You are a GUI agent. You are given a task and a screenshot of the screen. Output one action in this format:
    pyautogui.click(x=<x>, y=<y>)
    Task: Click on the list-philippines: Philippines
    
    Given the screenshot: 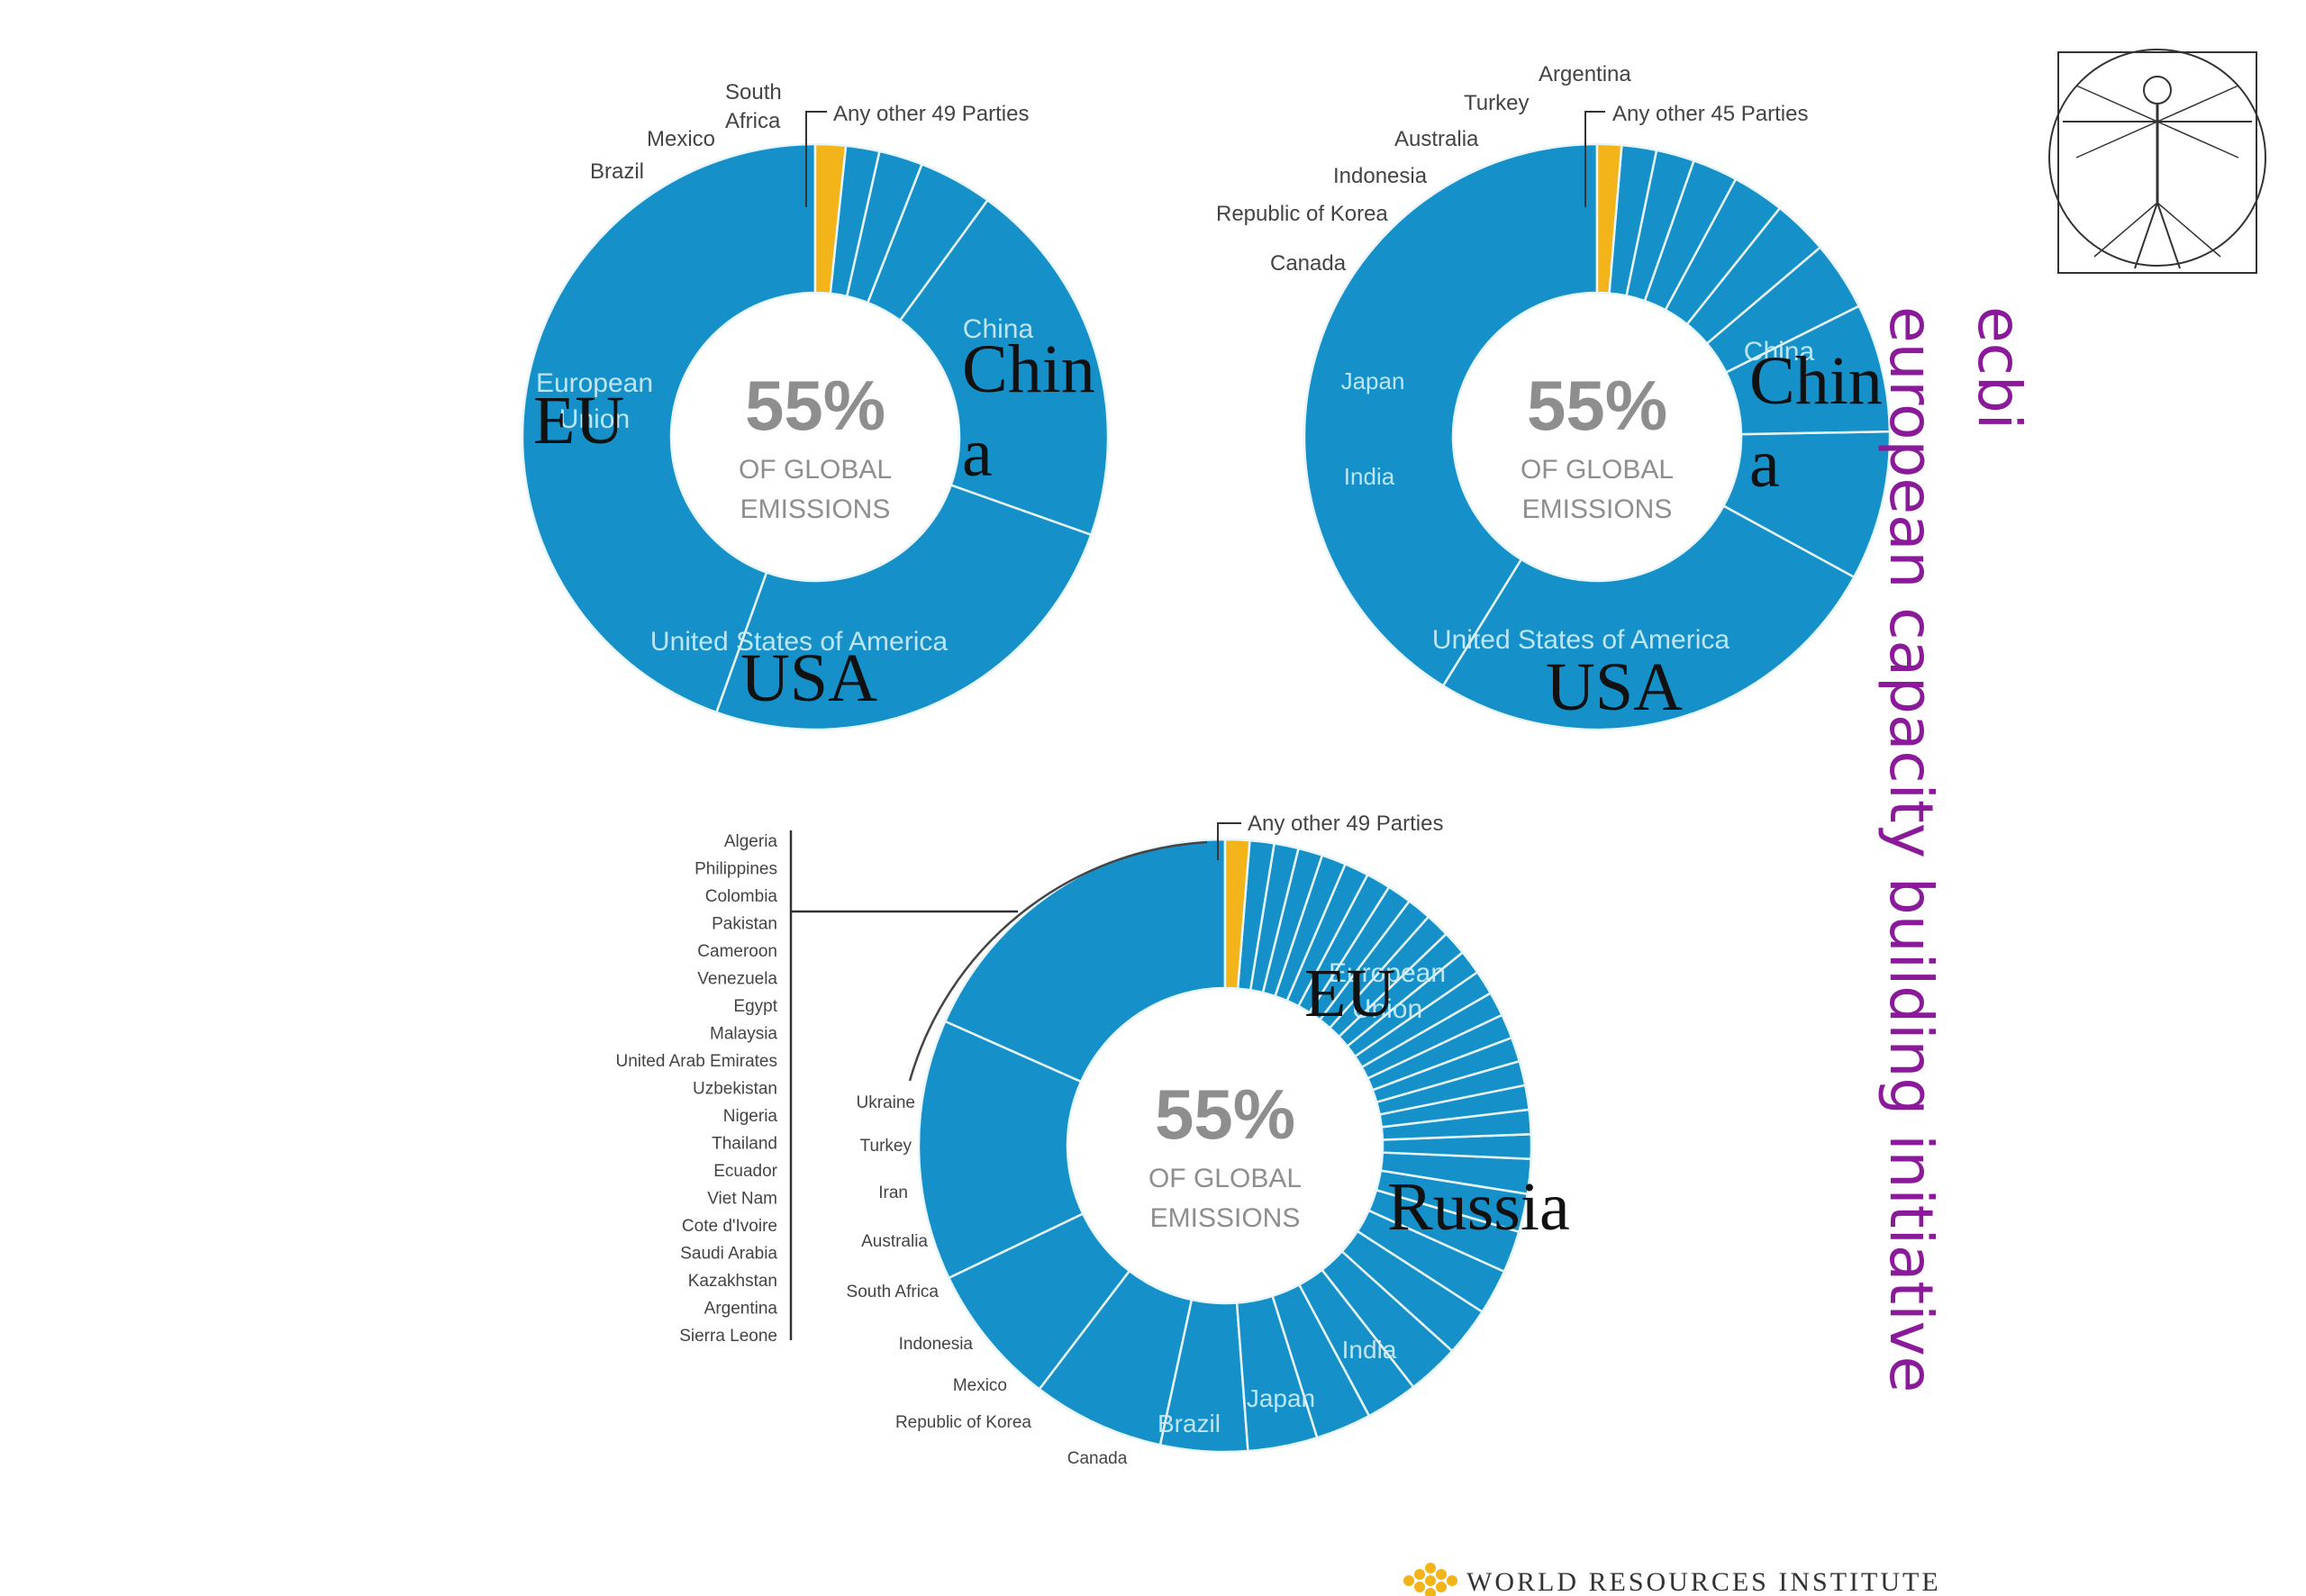 What is the action you would take?
    pyautogui.click(x=736, y=869)
    